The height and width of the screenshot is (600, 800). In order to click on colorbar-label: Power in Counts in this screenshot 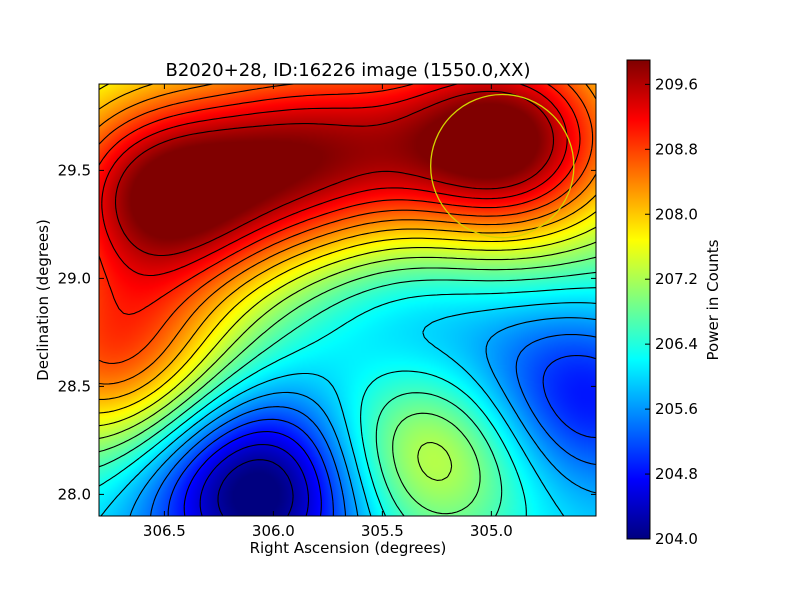, I will do `click(713, 299)`.